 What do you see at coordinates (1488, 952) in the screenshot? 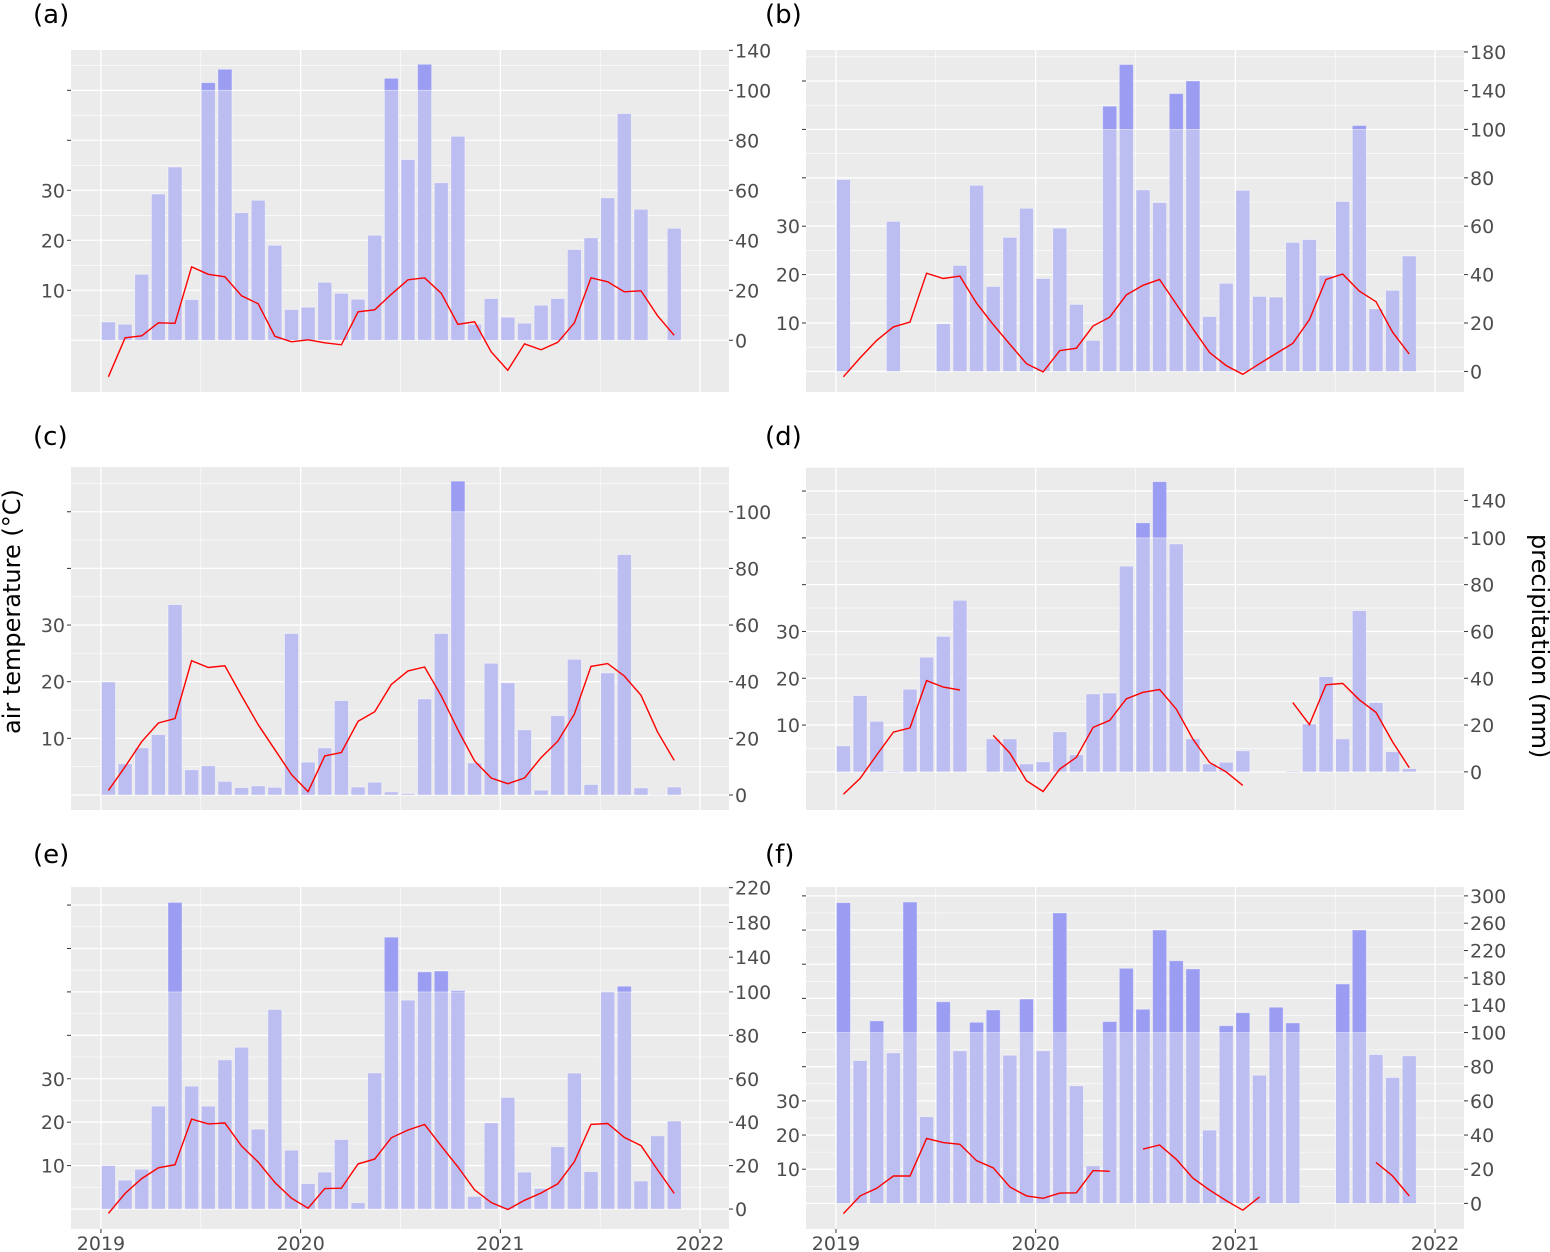
I see `precip-tick-label: 220` at bounding box center [1488, 952].